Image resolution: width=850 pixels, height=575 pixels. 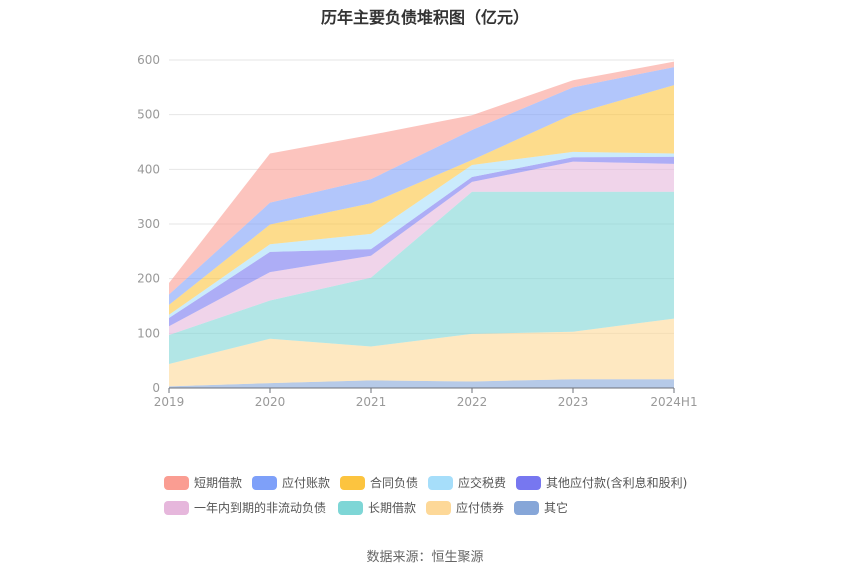 I want to click on legend-item: 短期借款, so click(x=203, y=482).